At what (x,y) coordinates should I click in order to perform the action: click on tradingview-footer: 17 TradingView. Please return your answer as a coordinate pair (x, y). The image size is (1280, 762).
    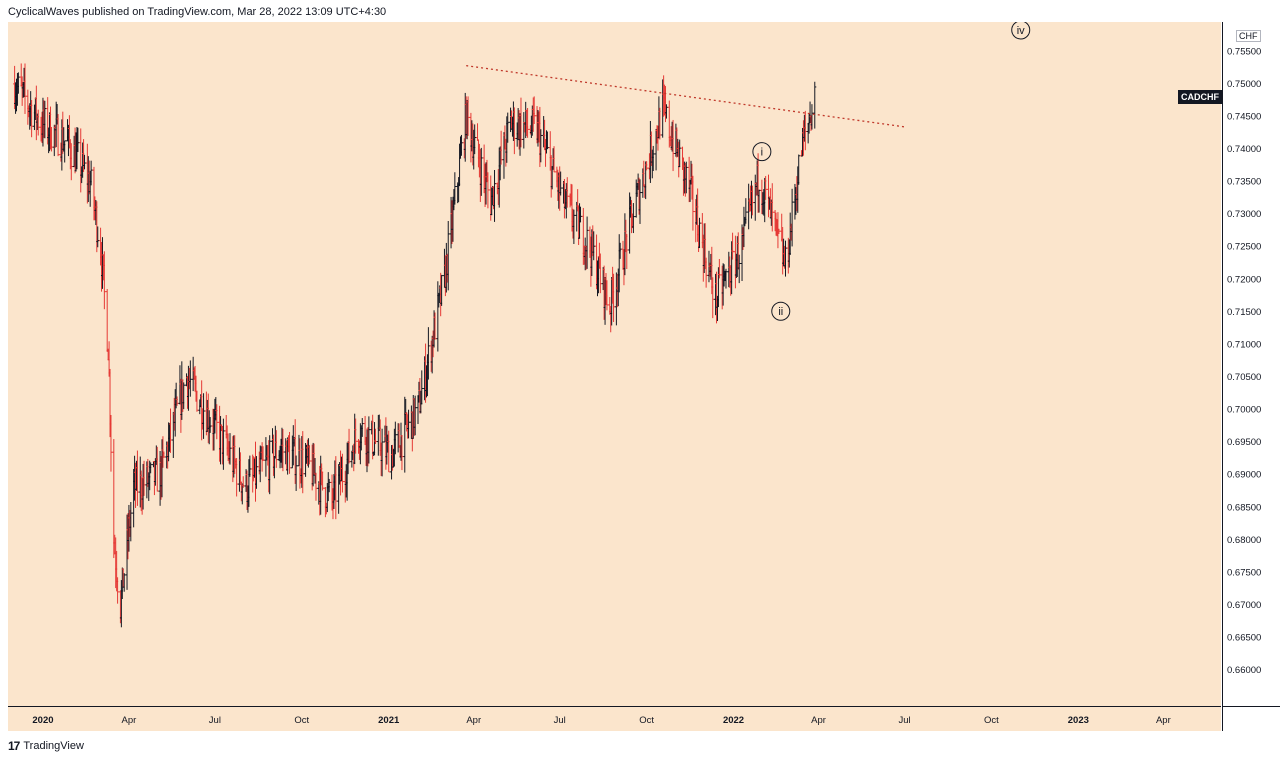
    Looking at the image, I should click on (46, 746).